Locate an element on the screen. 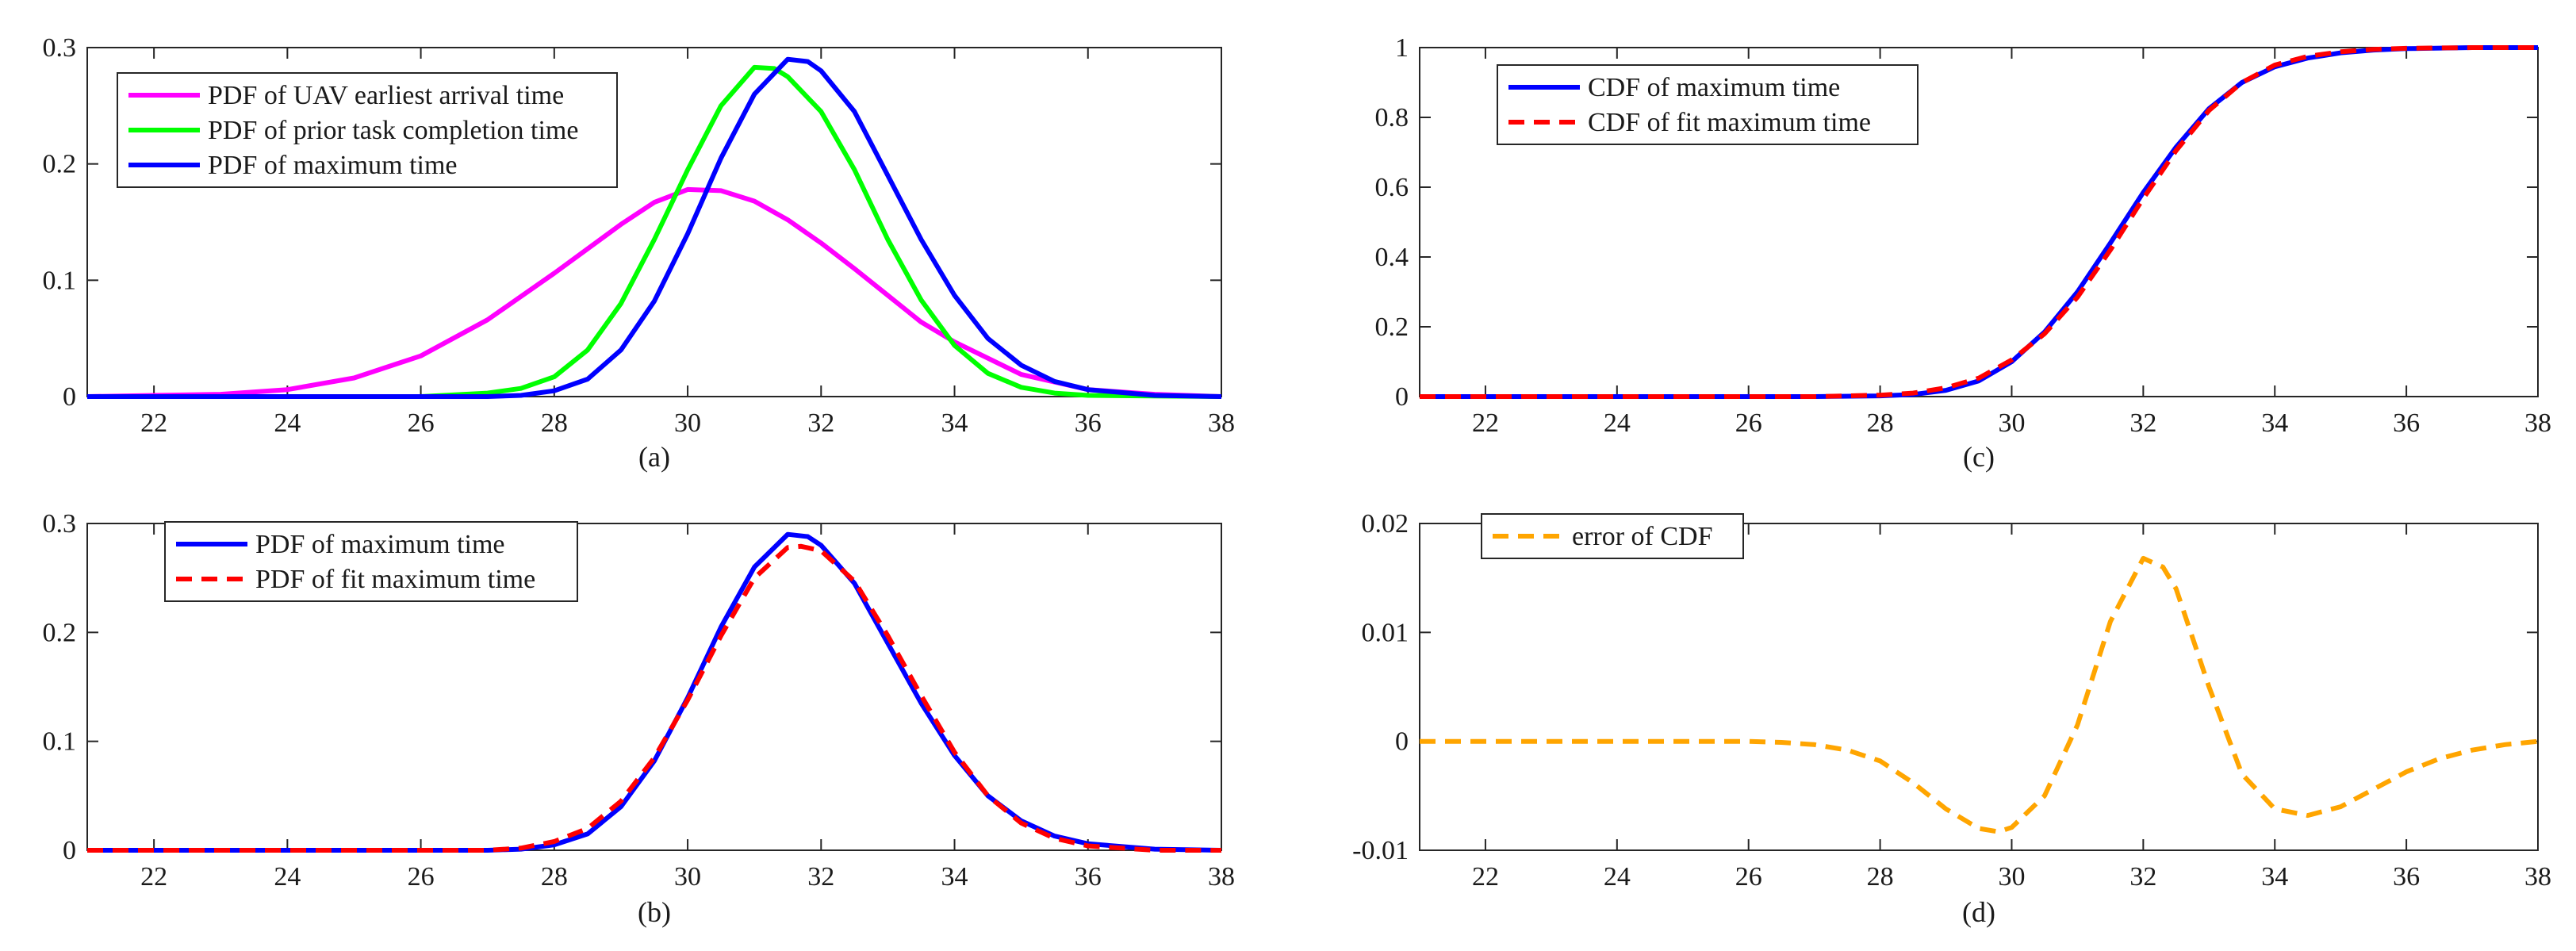  legend-d: error of CDF is located at coordinates (1612, 536).